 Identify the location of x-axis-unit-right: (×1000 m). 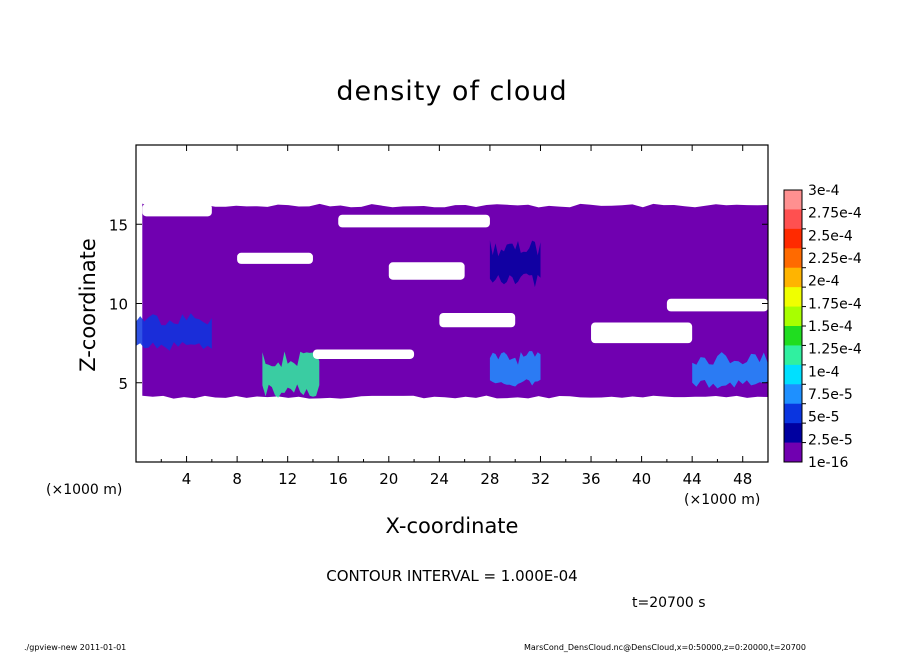
(722, 500).